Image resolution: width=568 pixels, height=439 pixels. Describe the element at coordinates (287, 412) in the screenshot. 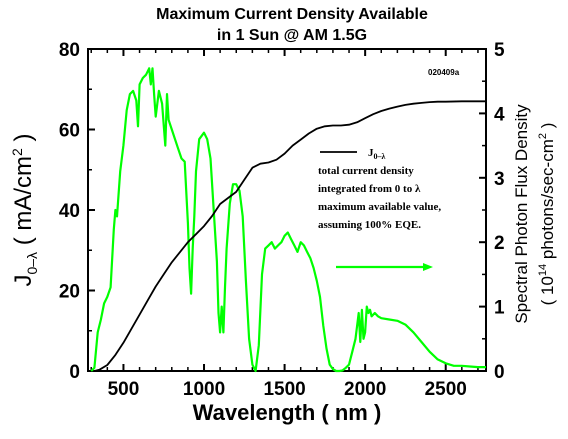

I see `x-axis-label: Wavelength ( nm )` at that location.